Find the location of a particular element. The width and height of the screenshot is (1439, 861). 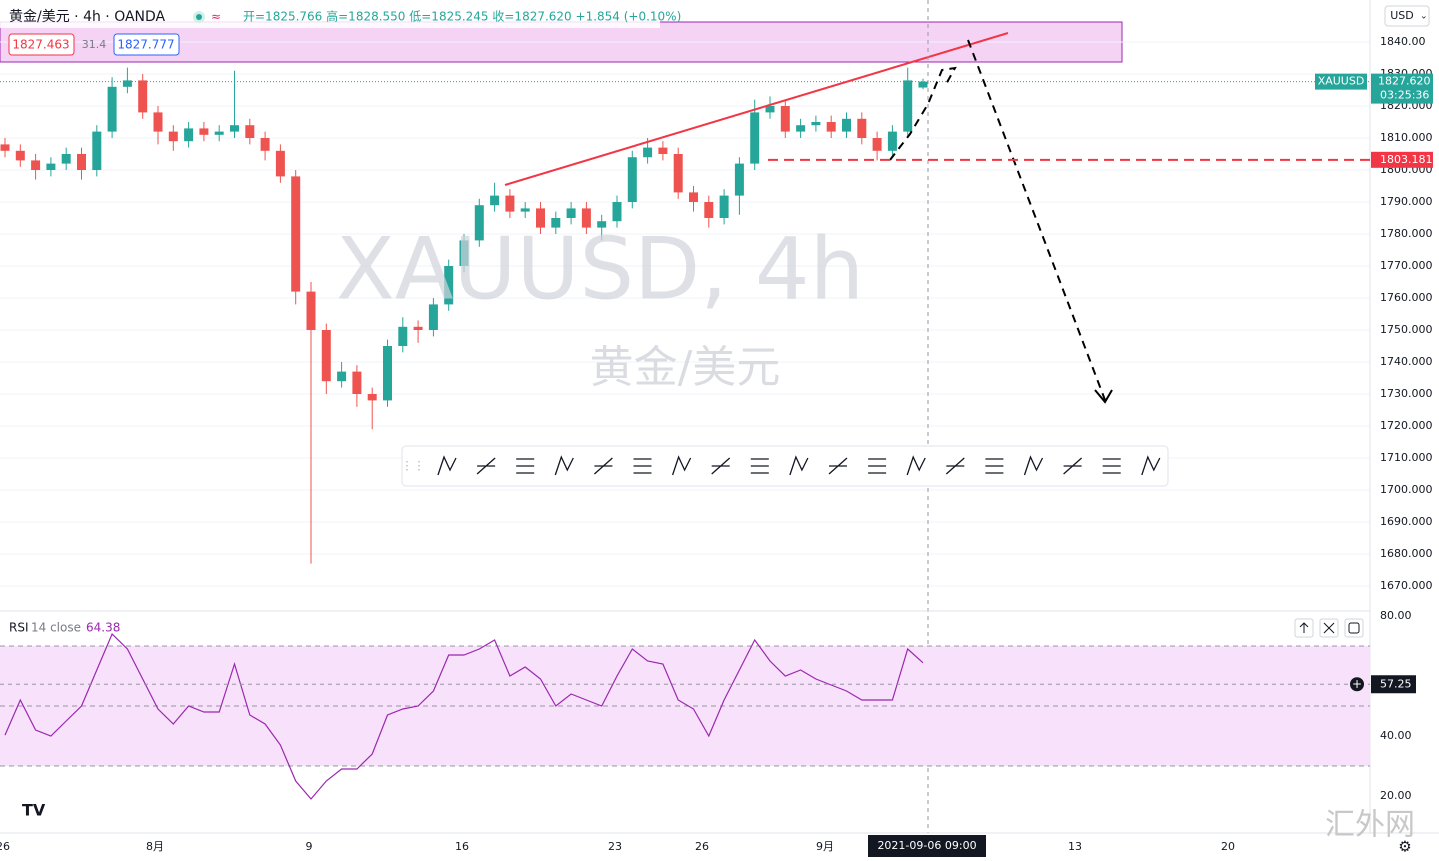

symbol-badge-text: XAUUSD is located at coordinates (1341, 81).